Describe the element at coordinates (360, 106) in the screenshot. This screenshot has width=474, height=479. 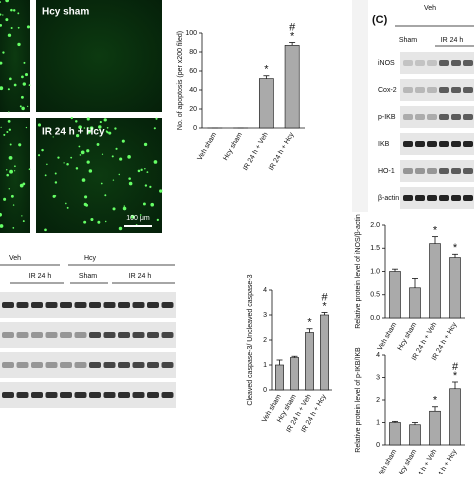
I see `blot-edge` at that location.